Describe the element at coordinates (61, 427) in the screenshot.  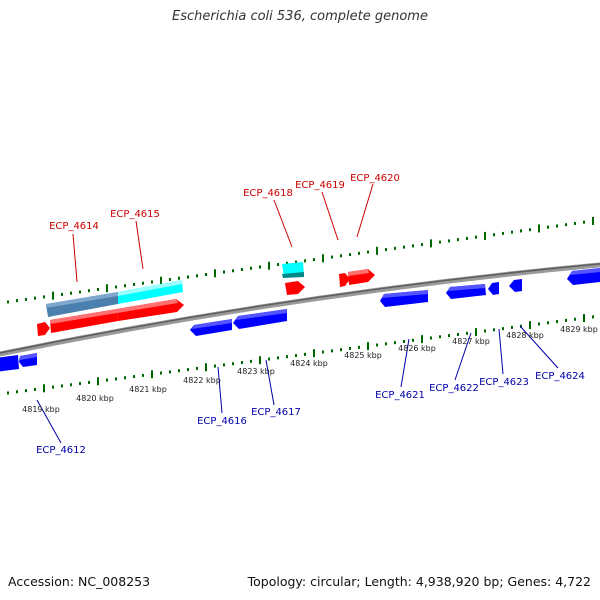
I see `gene-label-ecp4612: ECP_4612` at that location.